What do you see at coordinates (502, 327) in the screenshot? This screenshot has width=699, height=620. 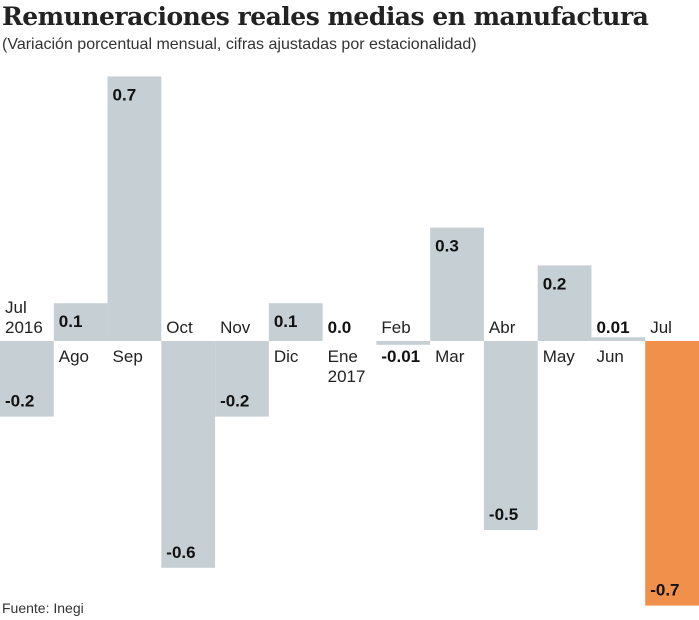 I see `x-tick-label-9: Abr` at bounding box center [502, 327].